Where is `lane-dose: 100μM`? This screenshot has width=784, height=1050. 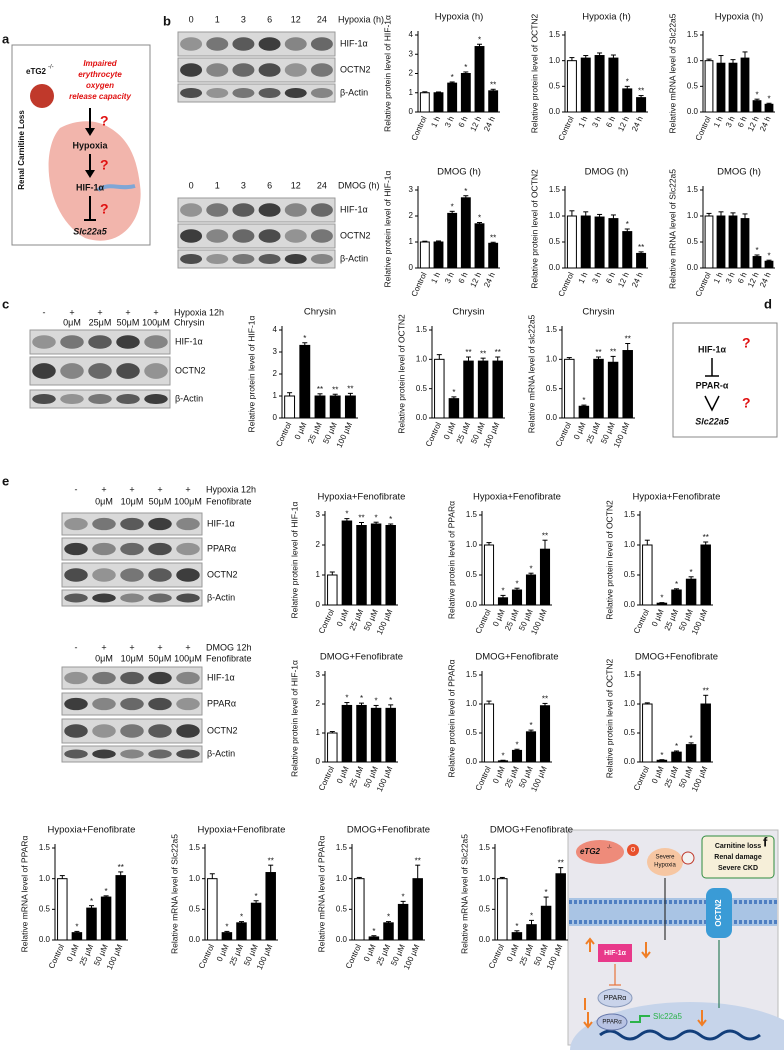 lane-dose: 100μM is located at coordinates (188, 501).